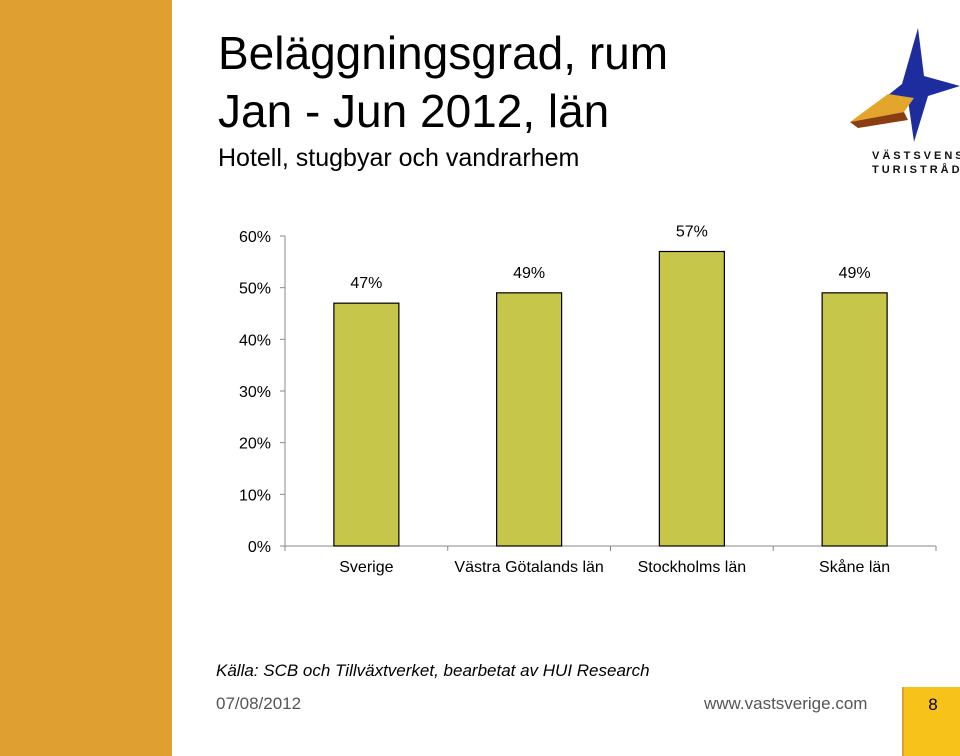  Describe the element at coordinates (255, 495) in the screenshot. I see `y-tick-label: 10%` at that location.